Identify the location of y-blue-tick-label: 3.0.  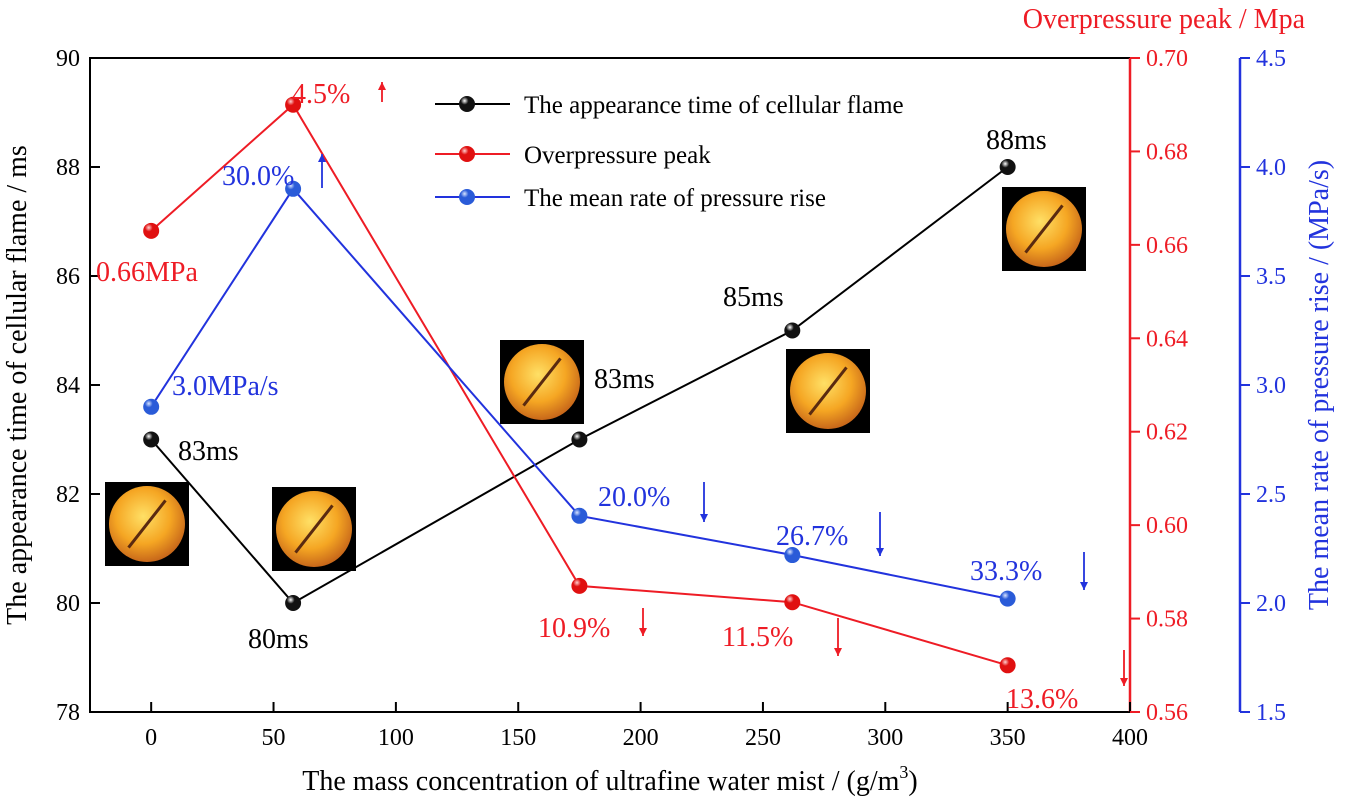
(1271, 386).